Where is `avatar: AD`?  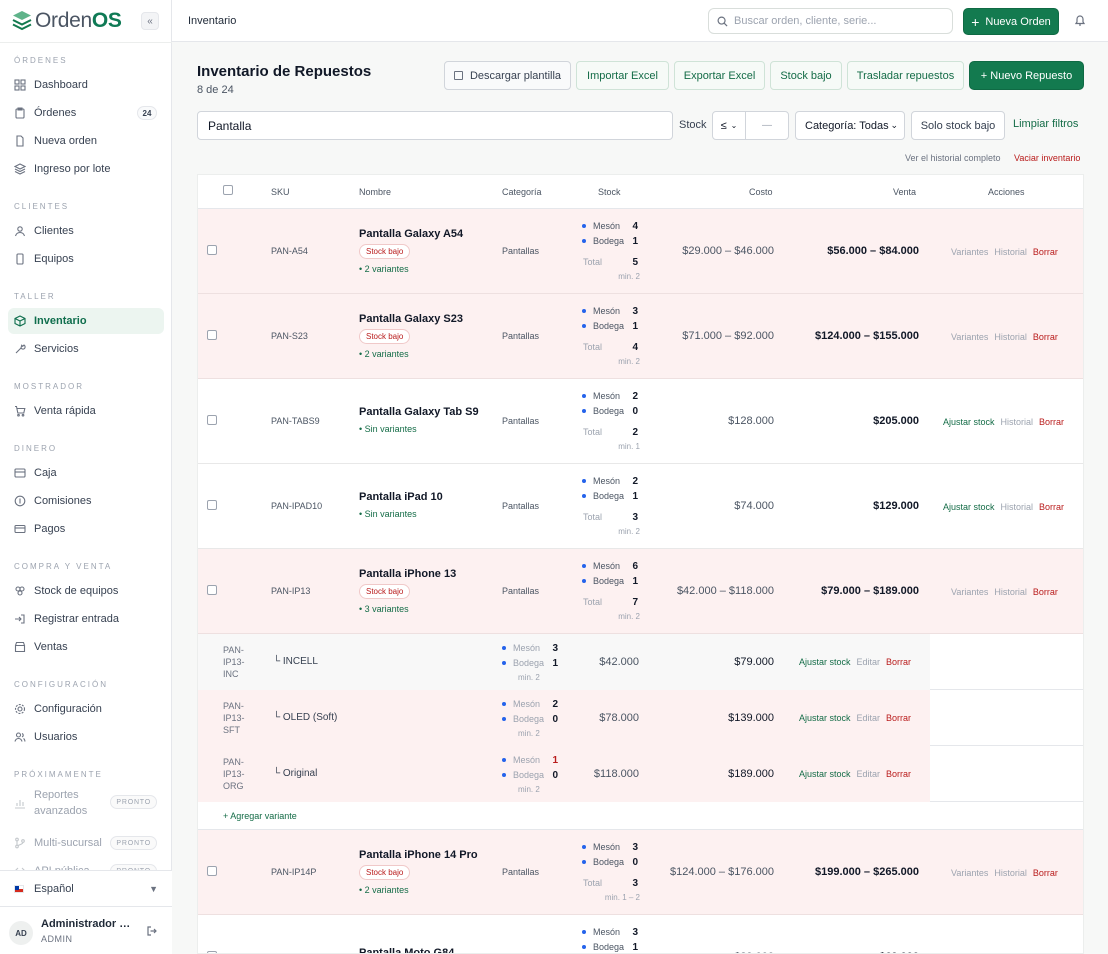
avatar: AD is located at coordinates (21, 933).